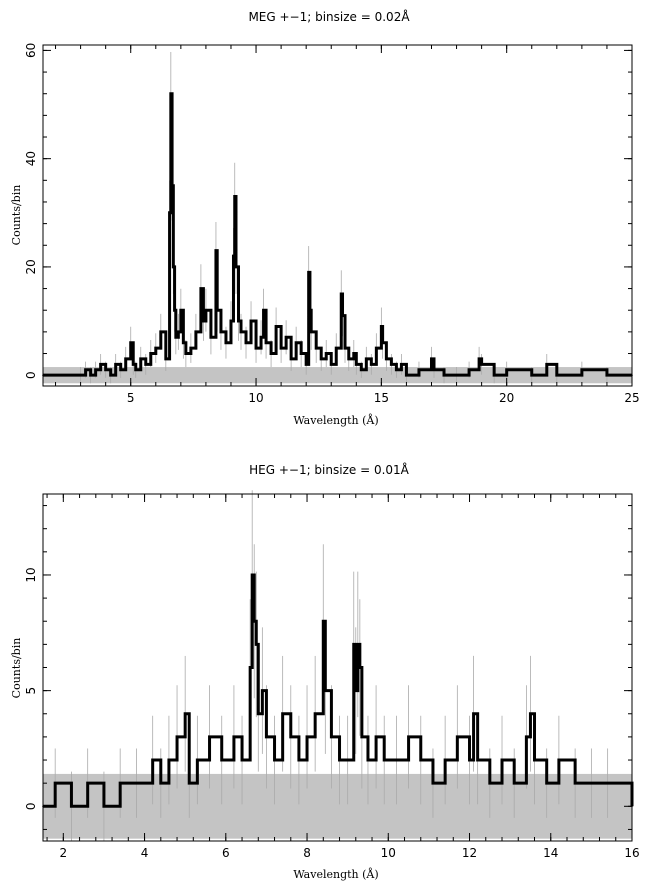 The image size is (649, 896). Describe the element at coordinates (329, 16) in the screenshot. I see `meg-title: MEG +−1; binsize = 0.02Å` at that location.